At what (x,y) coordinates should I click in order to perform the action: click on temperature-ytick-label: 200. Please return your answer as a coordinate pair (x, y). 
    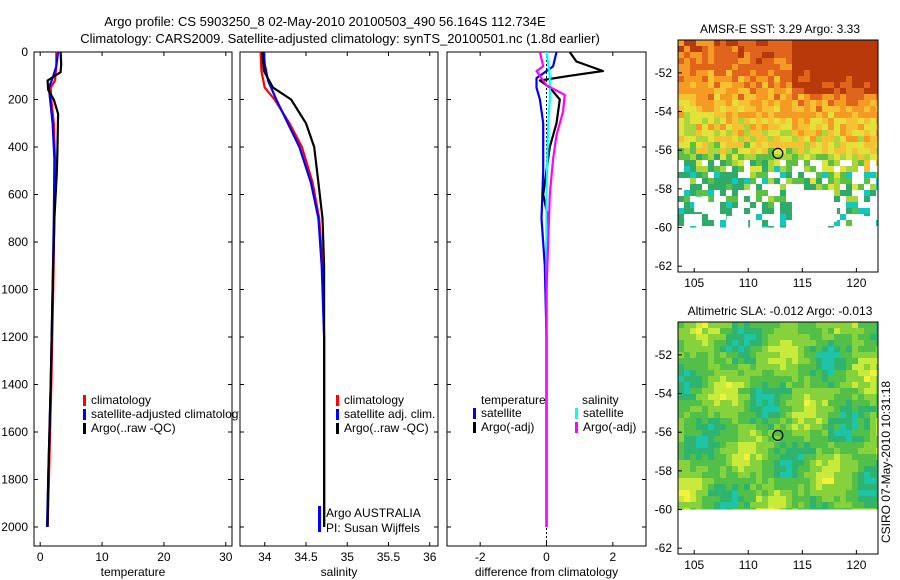
    Looking at the image, I should click on (18, 100).